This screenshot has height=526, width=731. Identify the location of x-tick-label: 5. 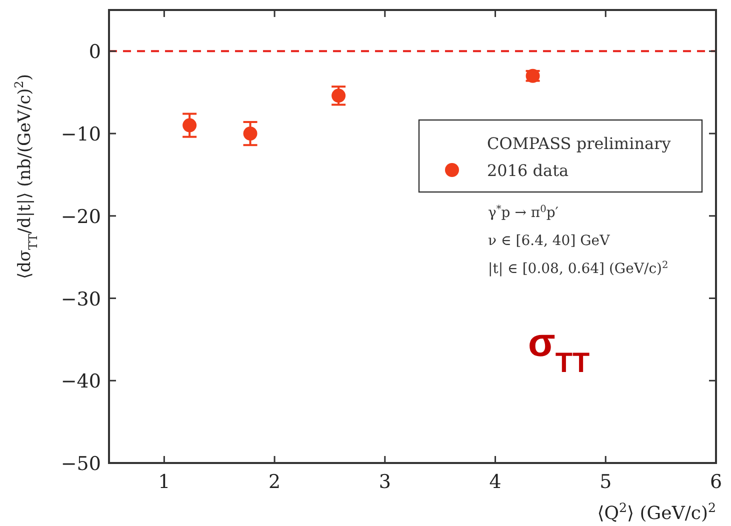
(606, 482).